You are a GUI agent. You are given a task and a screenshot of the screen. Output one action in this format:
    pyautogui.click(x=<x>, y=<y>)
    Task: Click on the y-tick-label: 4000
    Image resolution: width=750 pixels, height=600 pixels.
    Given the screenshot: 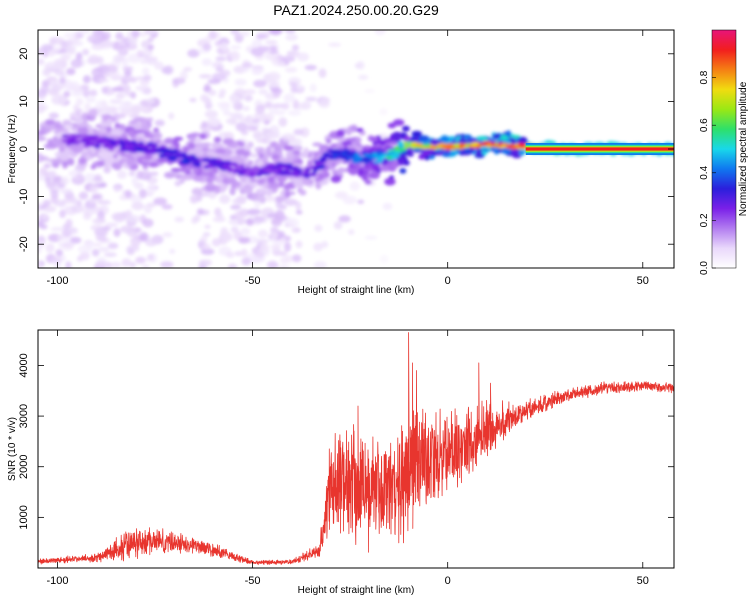 What is the action you would take?
    pyautogui.click(x=24, y=365)
    